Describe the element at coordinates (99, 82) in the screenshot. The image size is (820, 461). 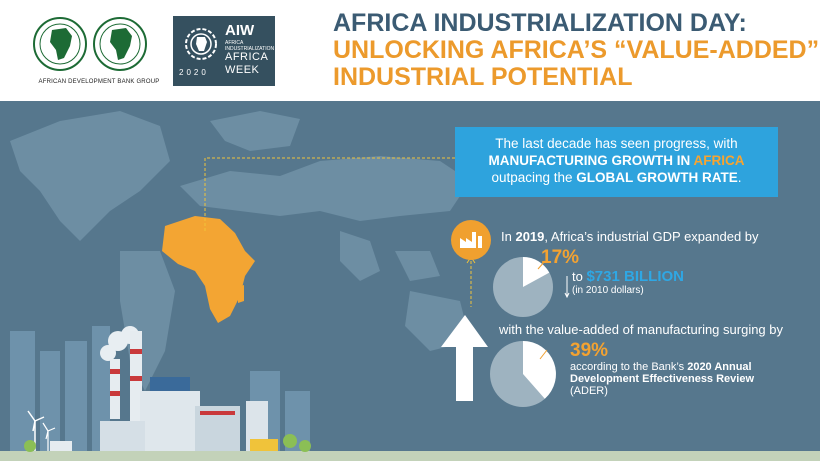
I see `afdb-caption: AFRICAN DEVELOPMENT BANK GROUP` at that location.